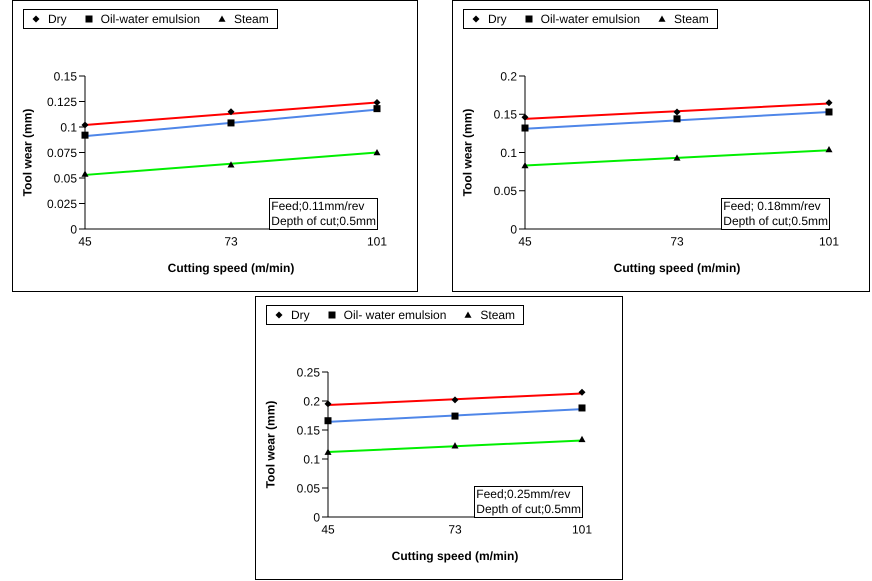  Describe the element at coordinates (308, 372) in the screenshot. I see `y-tick-label: 0.25` at that location.